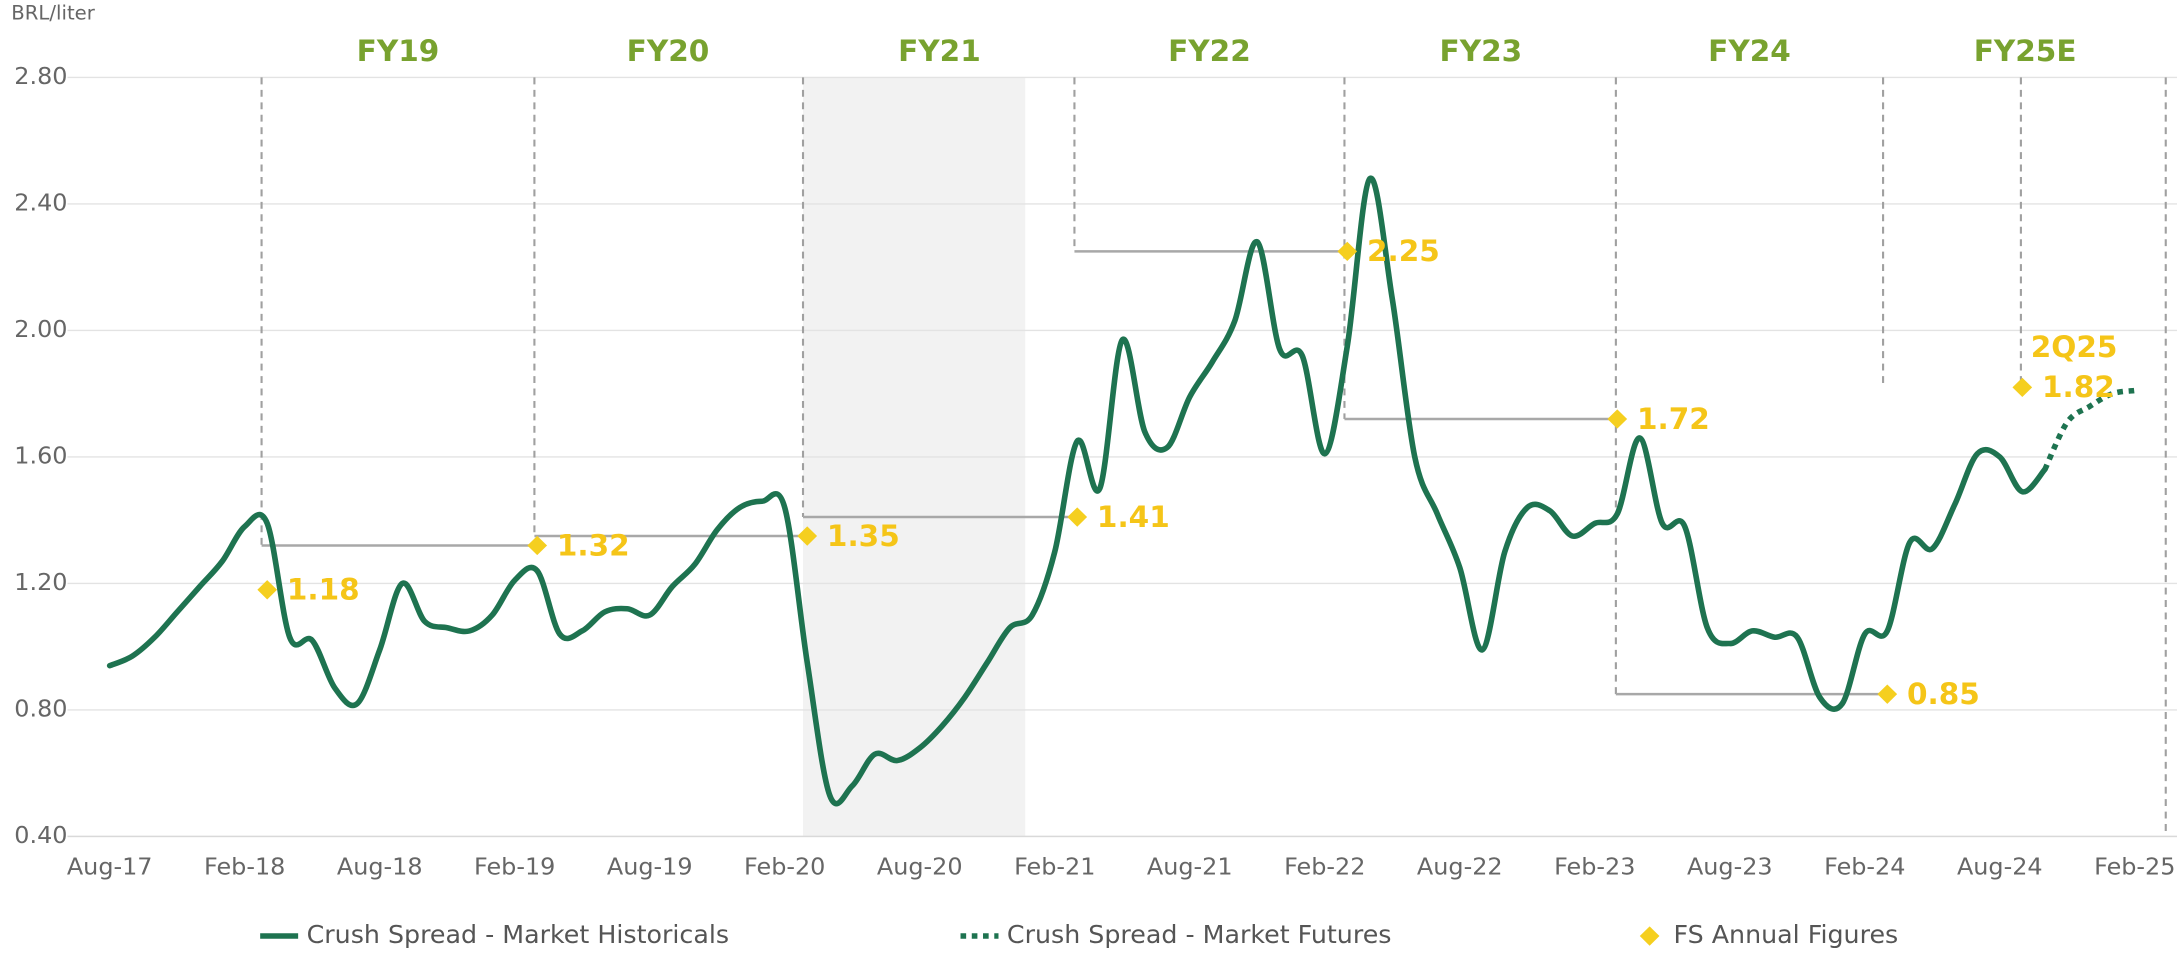  I want to click on x-tick-label: Aug-21, so click(1190, 867).